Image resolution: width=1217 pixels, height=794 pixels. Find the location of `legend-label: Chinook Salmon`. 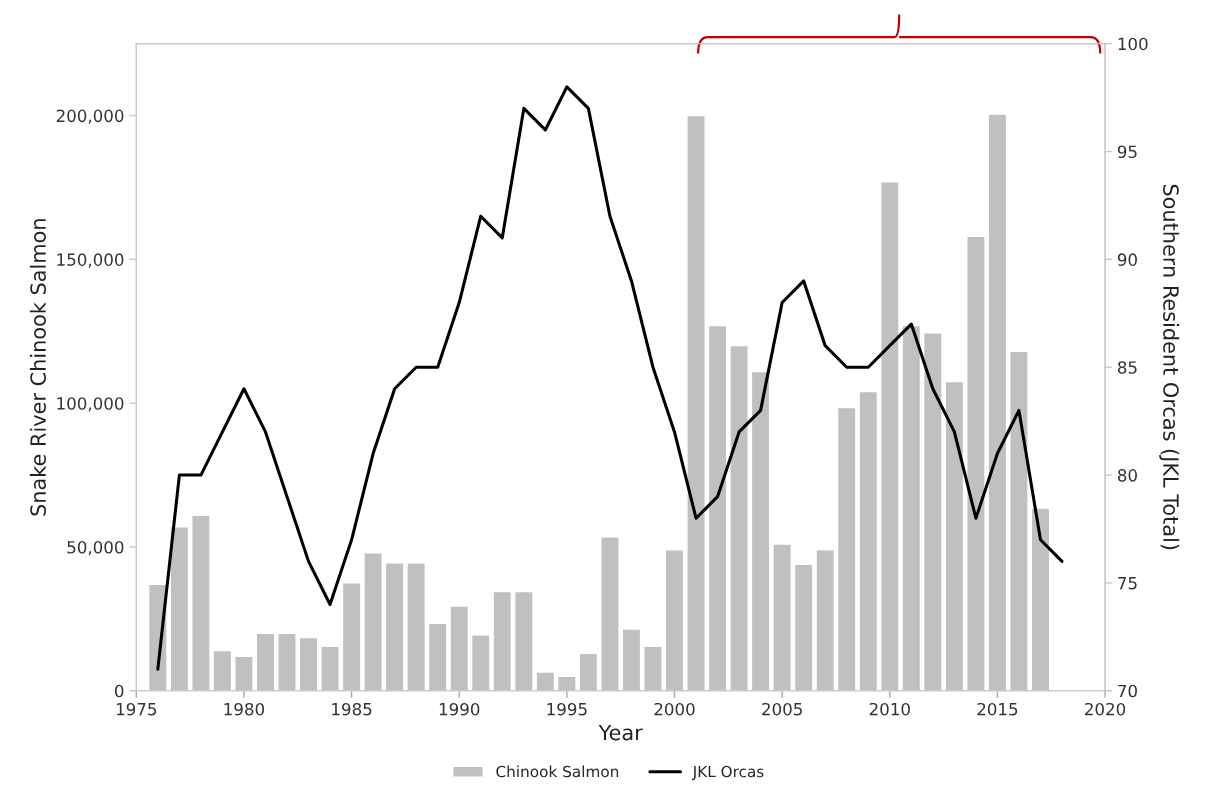

legend-label: Chinook Salmon is located at coordinates (557, 771).